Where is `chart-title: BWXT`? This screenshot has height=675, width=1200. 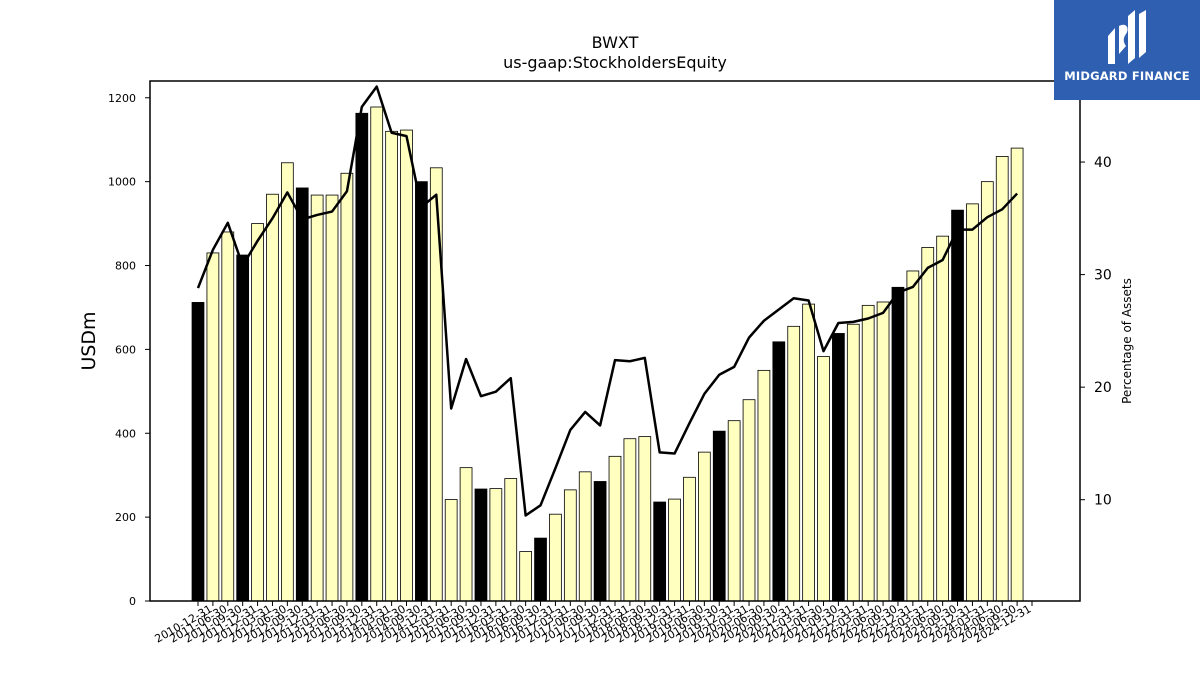
chart-title: BWXT is located at coordinates (615, 42).